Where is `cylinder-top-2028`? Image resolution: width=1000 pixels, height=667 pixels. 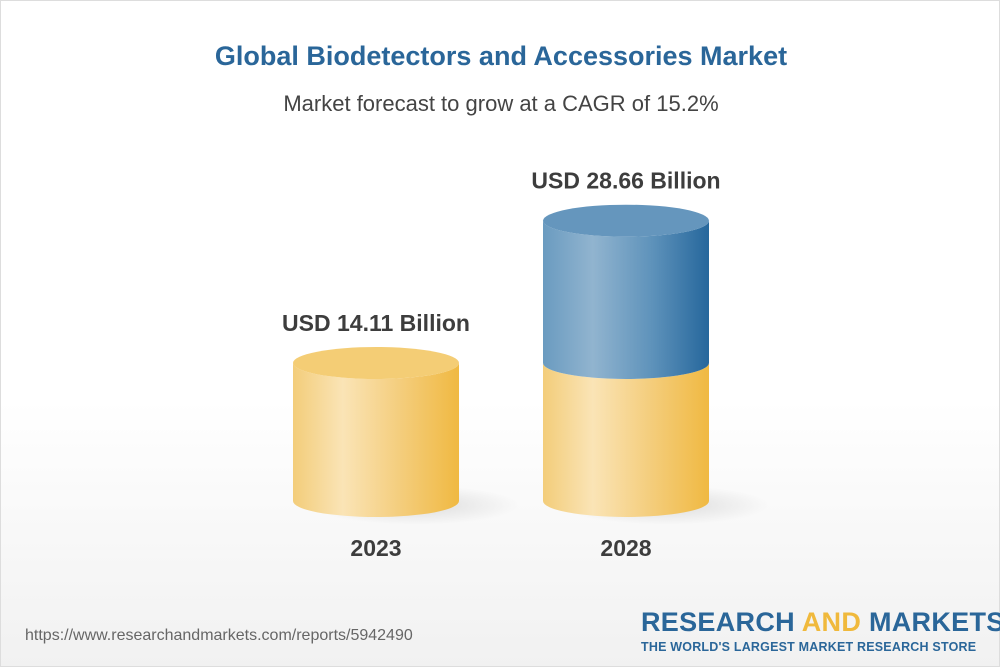
cylinder-top-2028 is located at coordinates (626, 220).